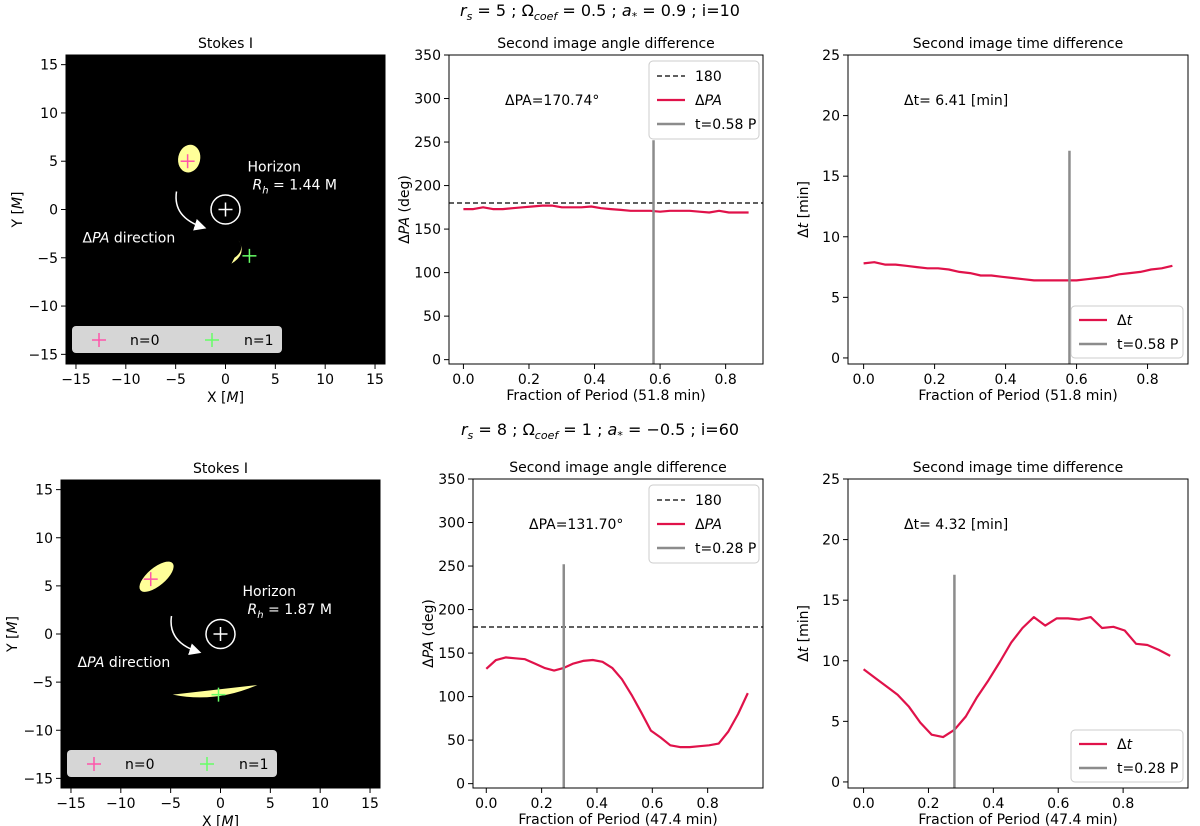 Image resolution: width=1200 pixels, height=826 pixels. What do you see at coordinates (290, 611) in the screenshot?
I see `horizon-radius-label: Rh = 1.87 M` at bounding box center [290, 611].